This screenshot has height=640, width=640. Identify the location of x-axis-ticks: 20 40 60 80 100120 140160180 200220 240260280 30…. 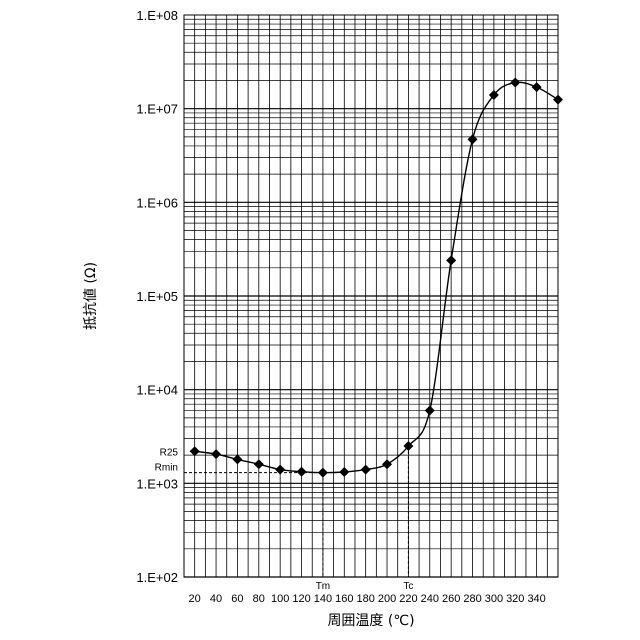
(367, 599).